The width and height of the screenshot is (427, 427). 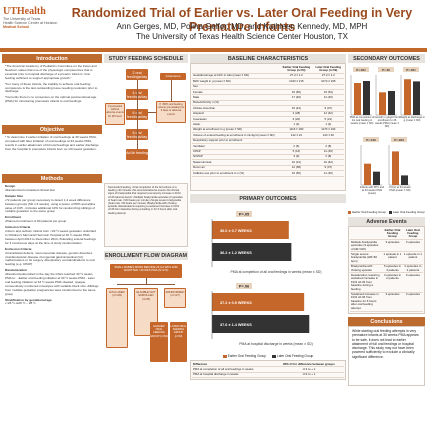 I want to click on baseline-cell: NCPAP, so click(x=236, y=157).